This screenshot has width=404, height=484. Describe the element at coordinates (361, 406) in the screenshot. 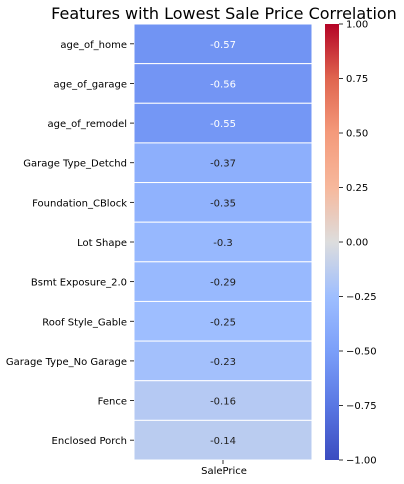

I see `colorbar-tick-label: −0.75` at that location.